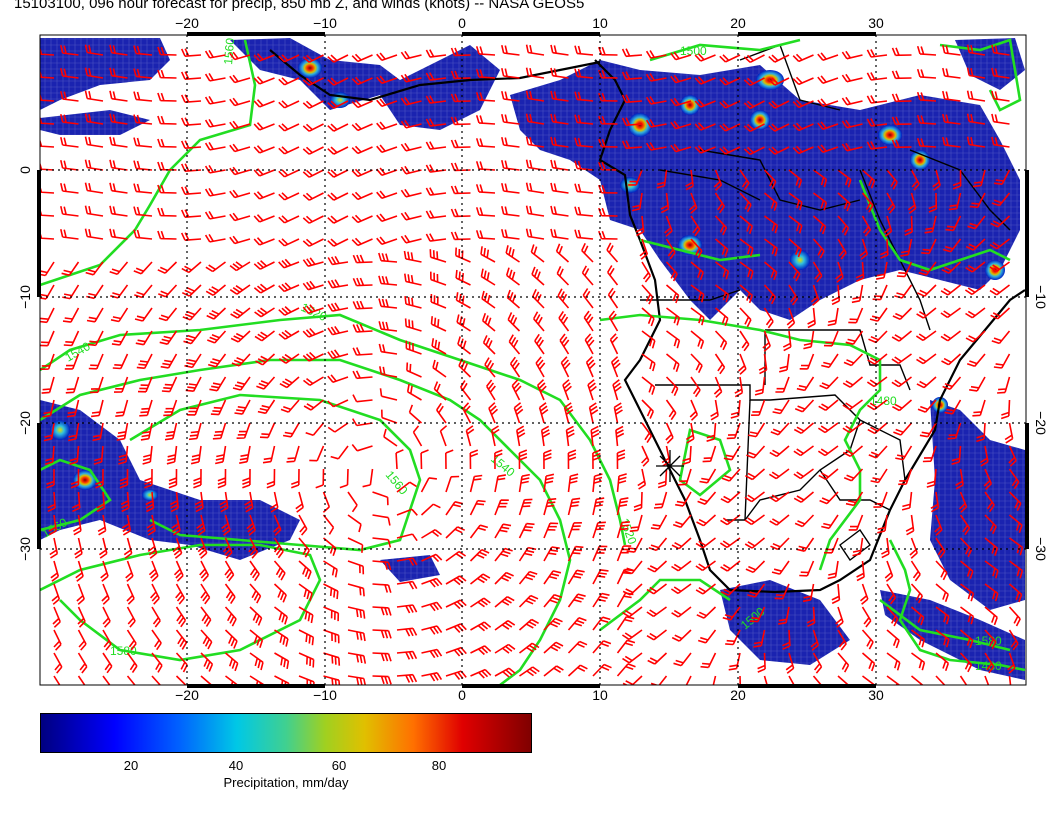 The height and width of the screenshot is (816, 1056). Describe the element at coordinates (876, 23) in the screenshot. I see `lon-tick: 30` at that location.